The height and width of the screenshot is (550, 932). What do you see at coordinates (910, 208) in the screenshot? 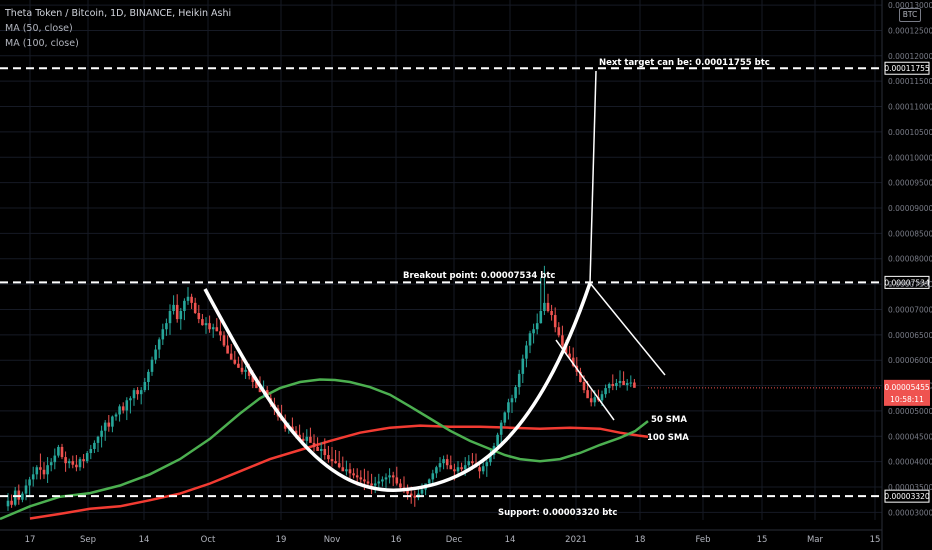
I see `y-tick-label-12: 0.00009000` at bounding box center [910, 208].